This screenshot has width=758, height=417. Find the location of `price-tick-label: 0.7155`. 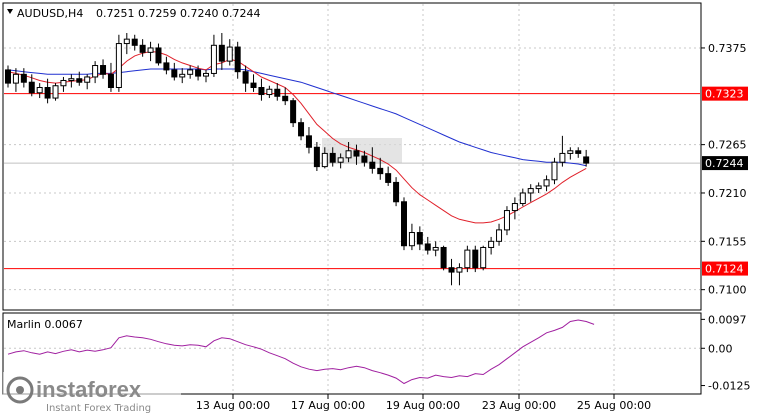

price-tick-label: 0.7155 is located at coordinates (727, 241).